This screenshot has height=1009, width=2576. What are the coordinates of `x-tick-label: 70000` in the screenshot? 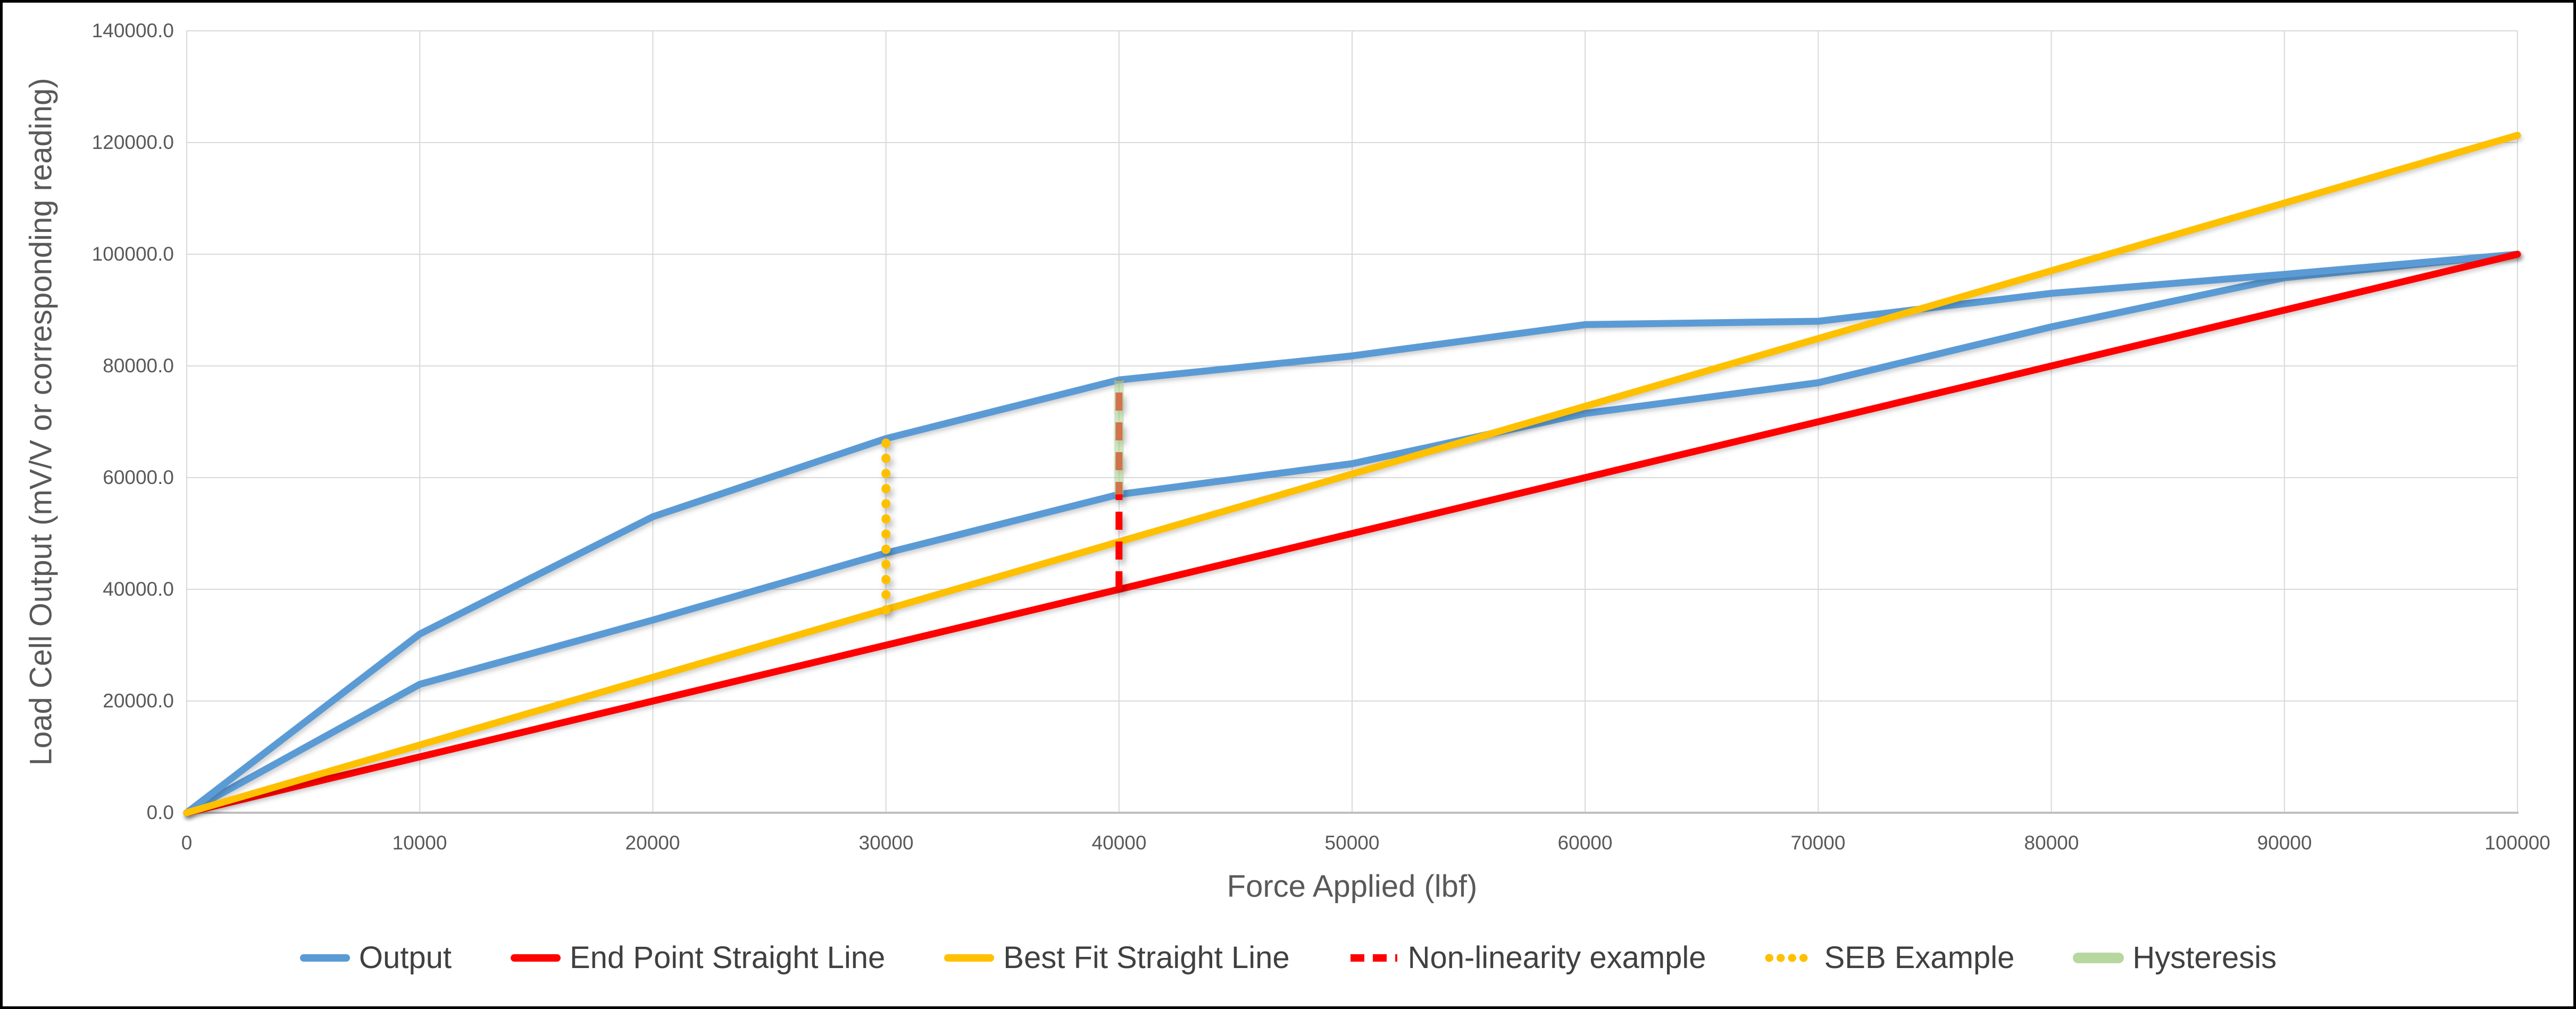 It's located at (1818, 843).